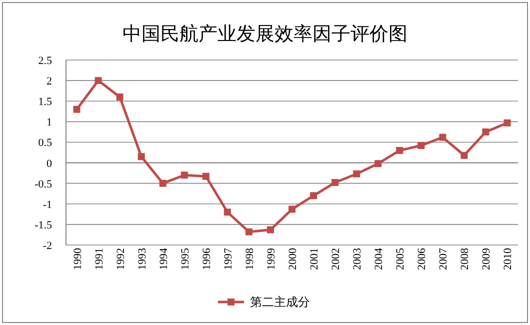  Describe the element at coordinates (43, 184) in the screenshot. I see `y-tick-label: -0.5` at that location.